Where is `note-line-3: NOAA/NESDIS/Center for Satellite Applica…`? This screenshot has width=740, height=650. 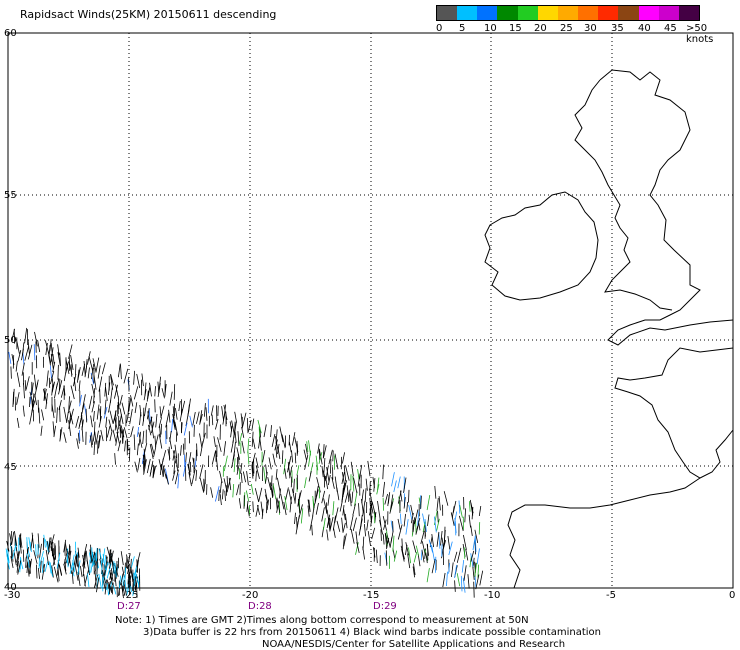
note-line-3: NOAA/NESDIS/Center for Satellite Applica… is located at coordinates (414, 644).